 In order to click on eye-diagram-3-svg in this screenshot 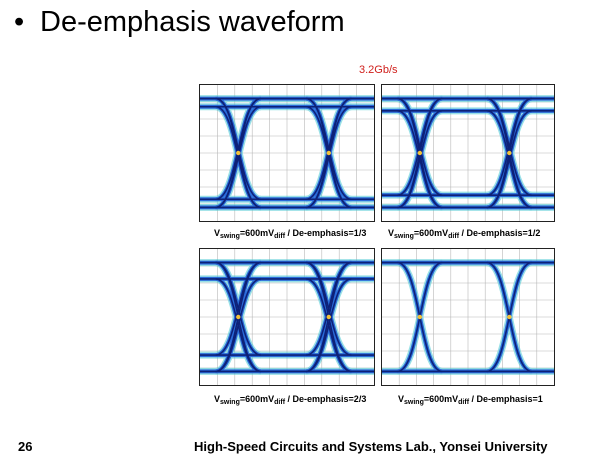, I will do `click(287, 317)`.